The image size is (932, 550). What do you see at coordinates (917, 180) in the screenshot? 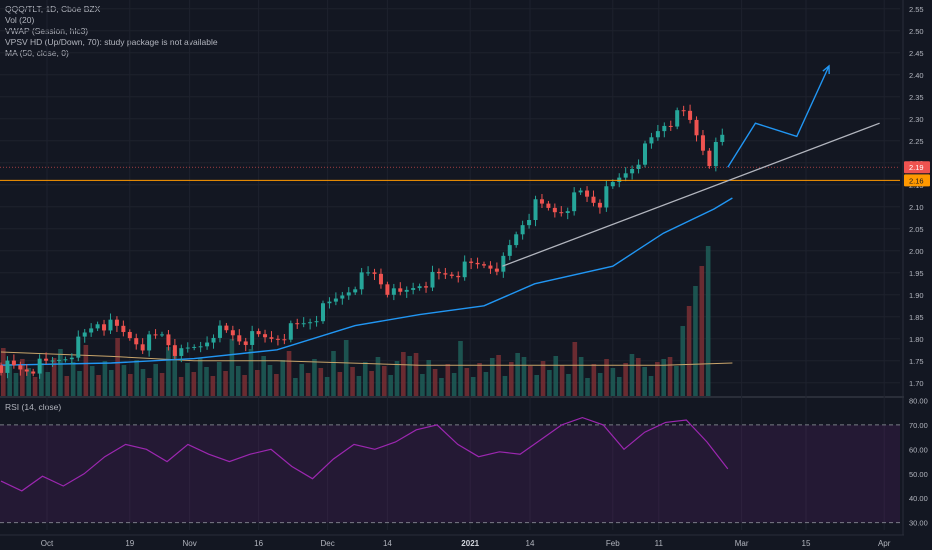
I see `level-price-tag-bg` at bounding box center [917, 180].